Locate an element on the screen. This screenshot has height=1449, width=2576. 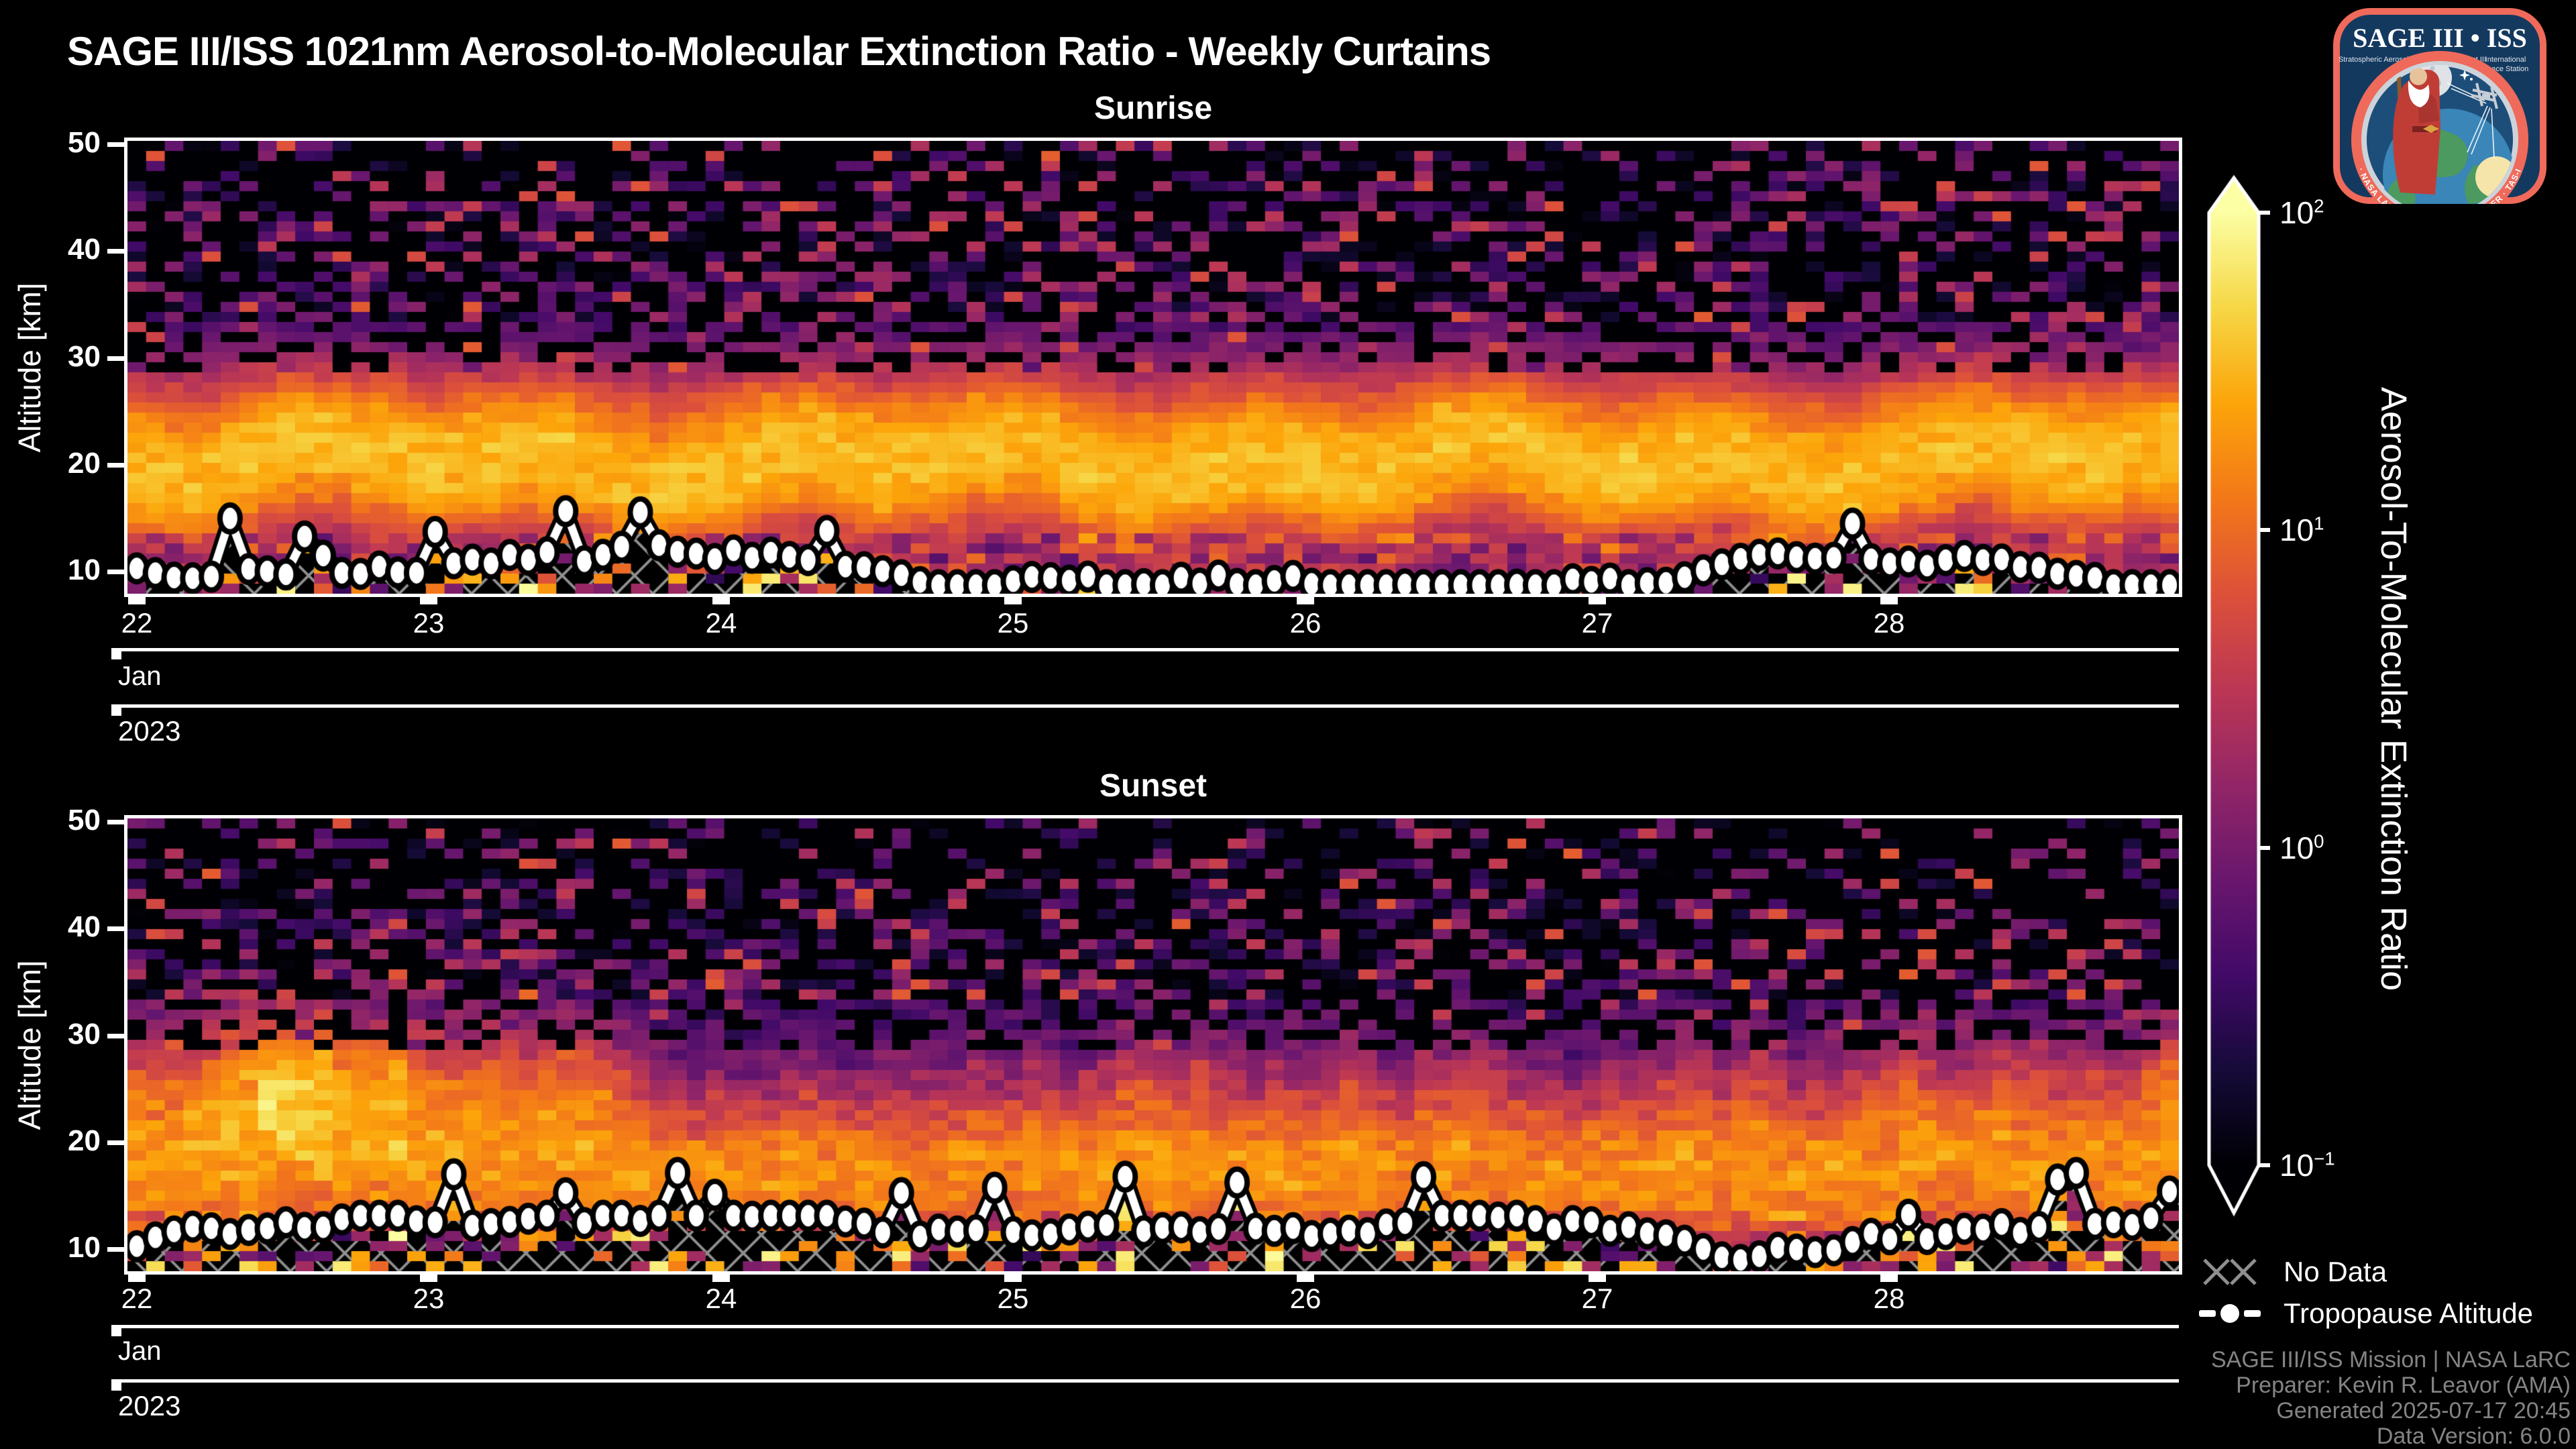
tropopause-line-icon is located at coordinates (2230, 1313).